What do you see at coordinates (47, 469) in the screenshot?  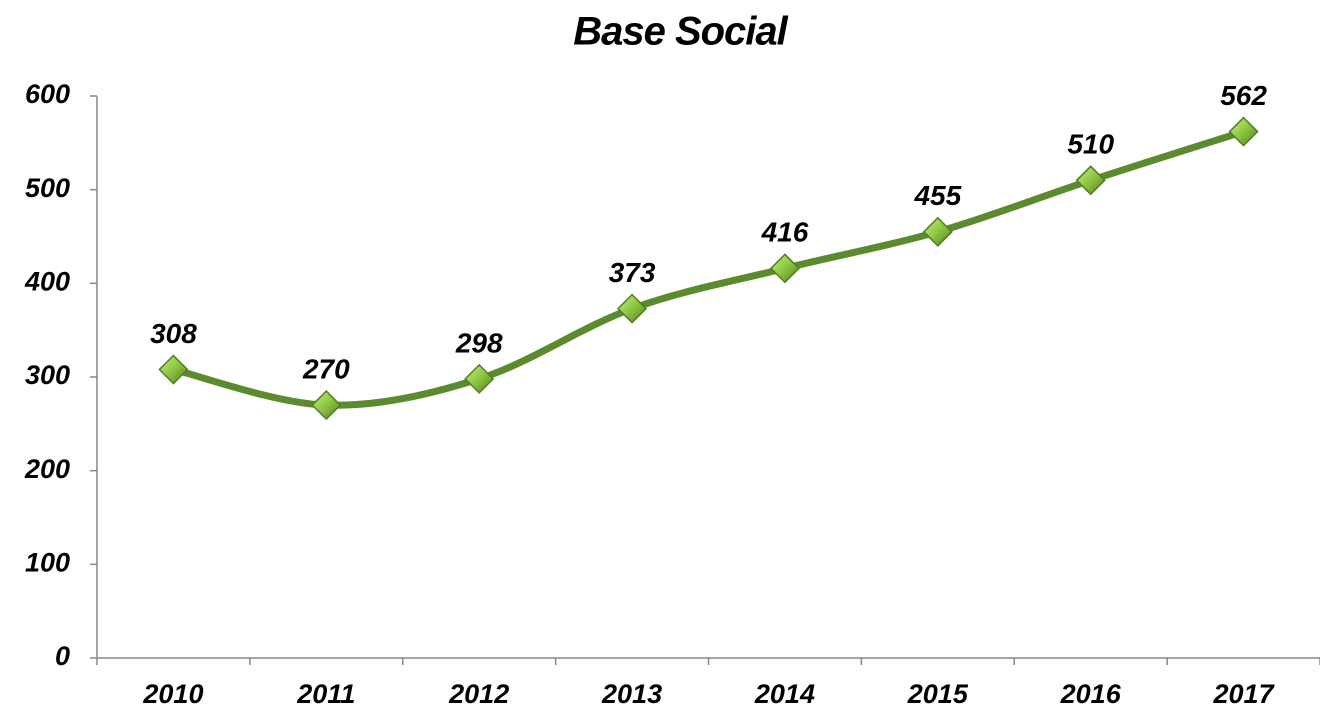 I see `y-tick-label: 200` at bounding box center [47, 469].